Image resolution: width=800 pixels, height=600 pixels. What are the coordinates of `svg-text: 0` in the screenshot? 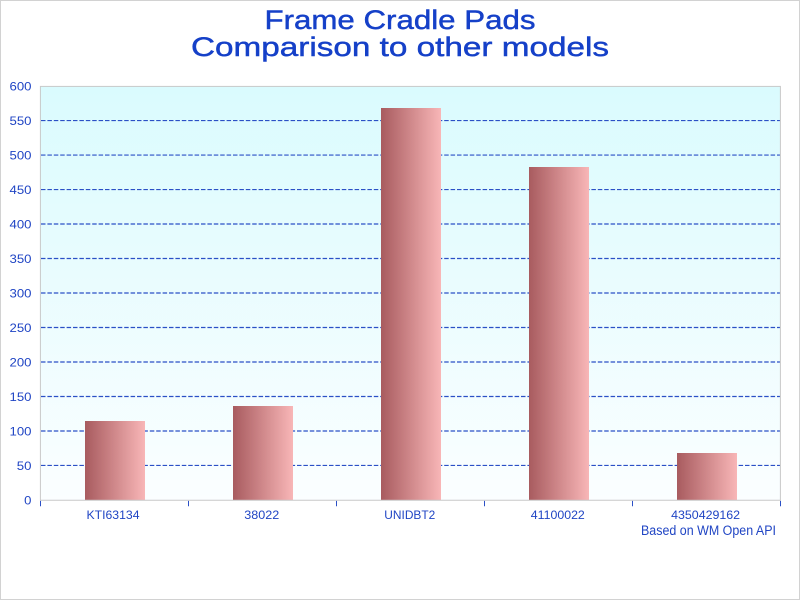 It's located at (28, 501).